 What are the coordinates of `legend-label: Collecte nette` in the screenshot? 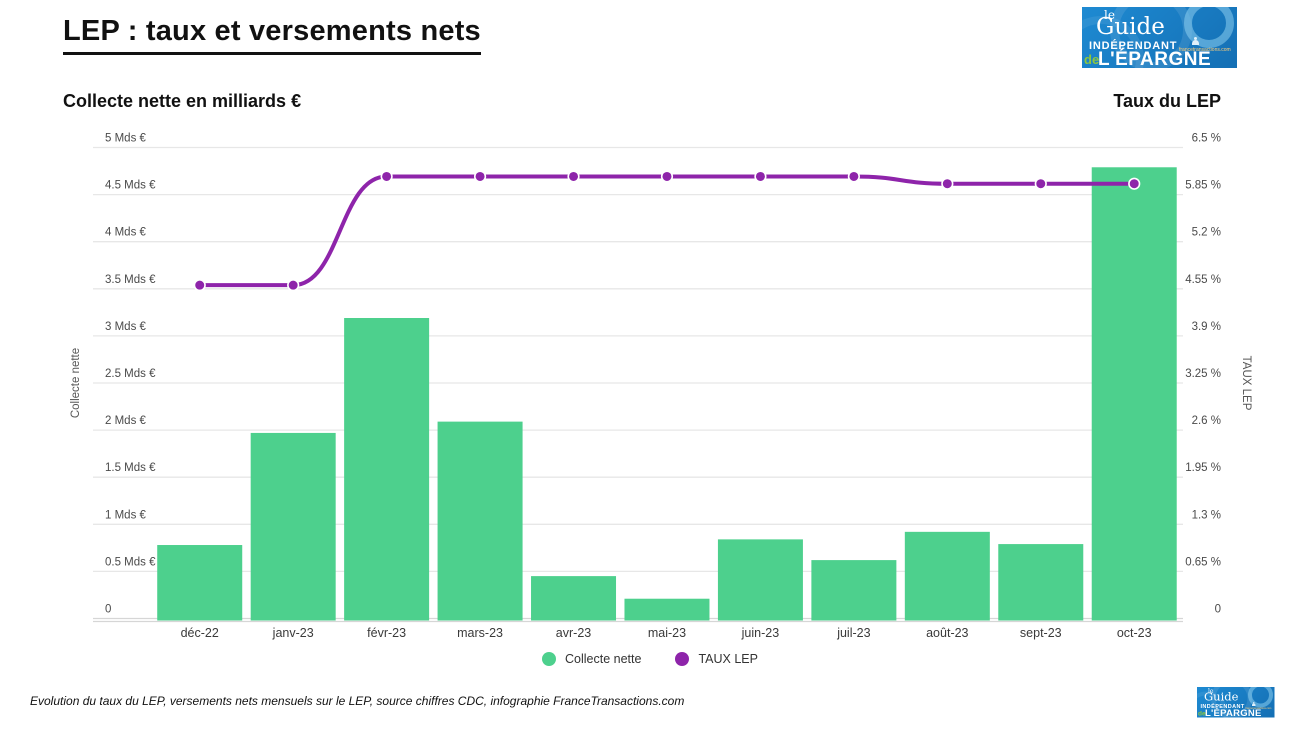 It's located at (603, 659).